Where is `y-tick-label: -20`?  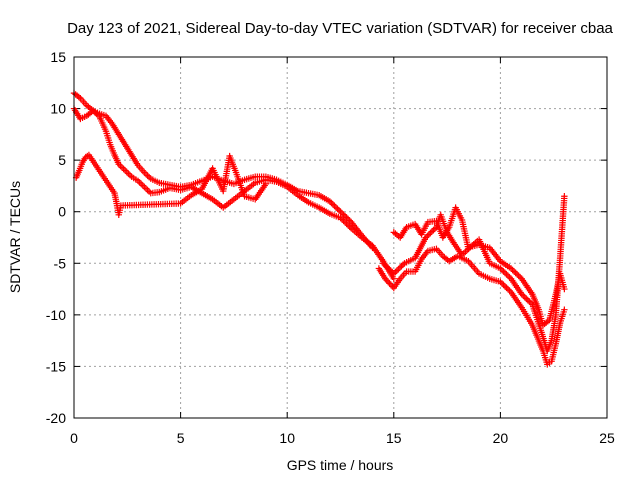 y-tick-label: -20 is located at coordinates (56, 418).